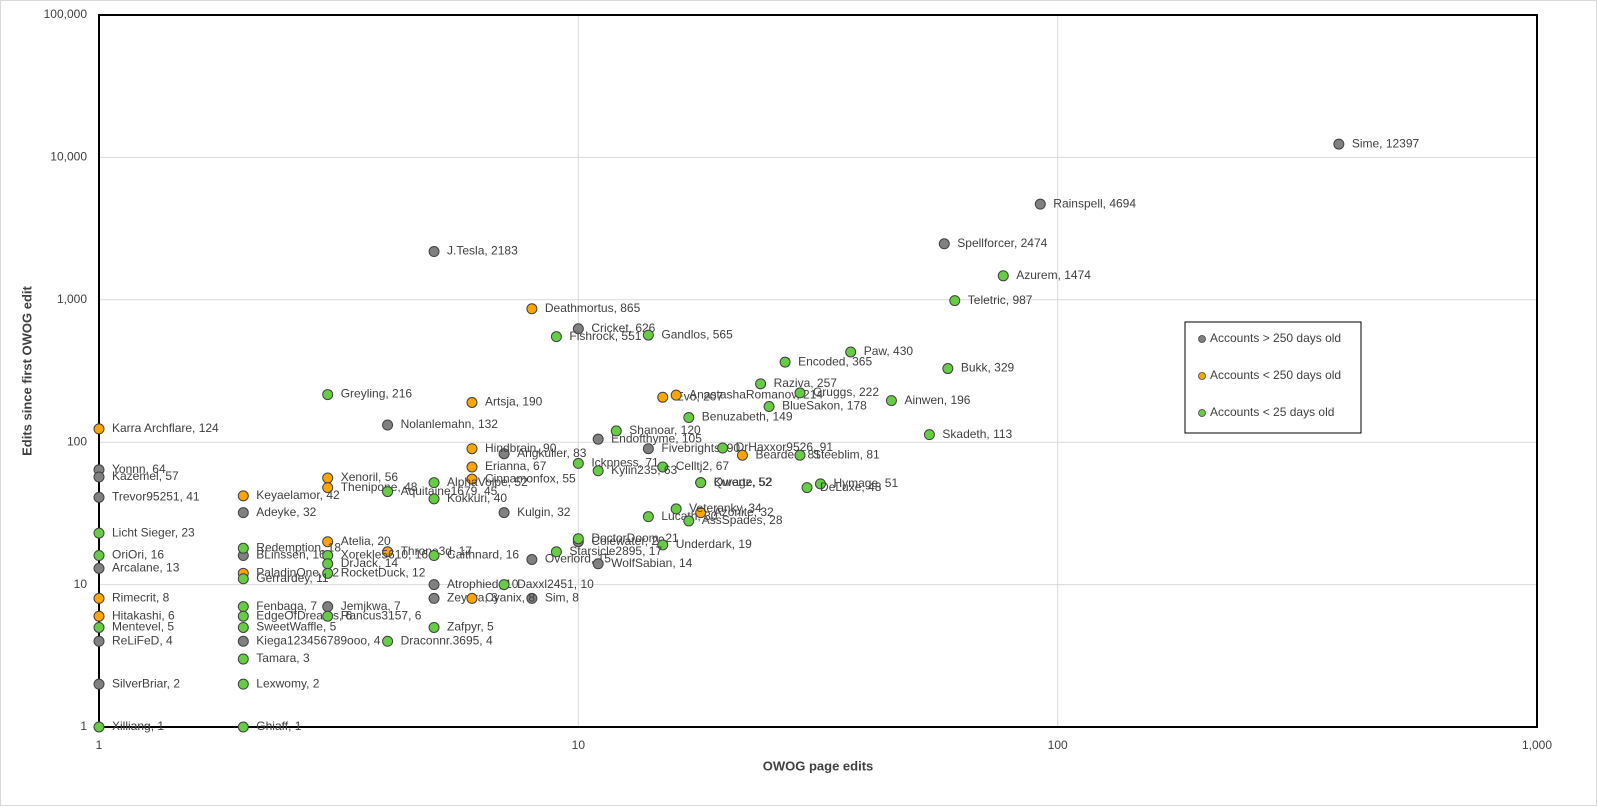 The width and height of the screenshot is (1598, 807). Describe the element at coordinates (625, 463) in the screenshot. I see `point-label: Ickpness, 71` at that location.